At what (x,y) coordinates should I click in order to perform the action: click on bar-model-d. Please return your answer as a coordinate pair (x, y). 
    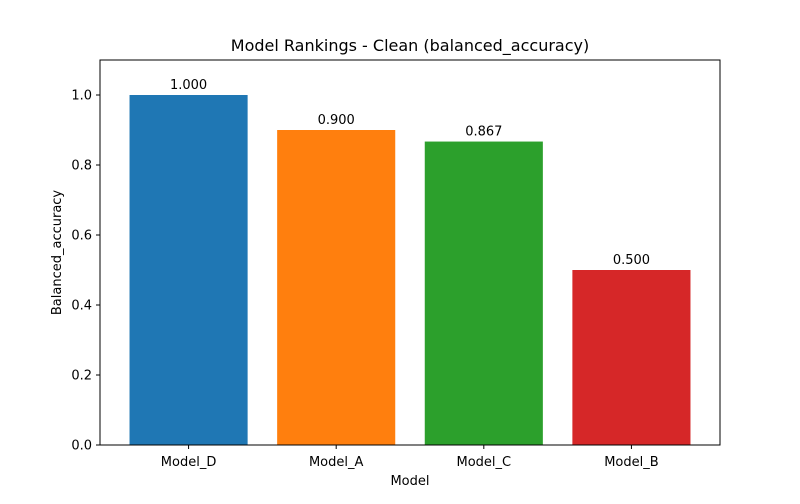
    Looking at the image, I should click on (188, 270).